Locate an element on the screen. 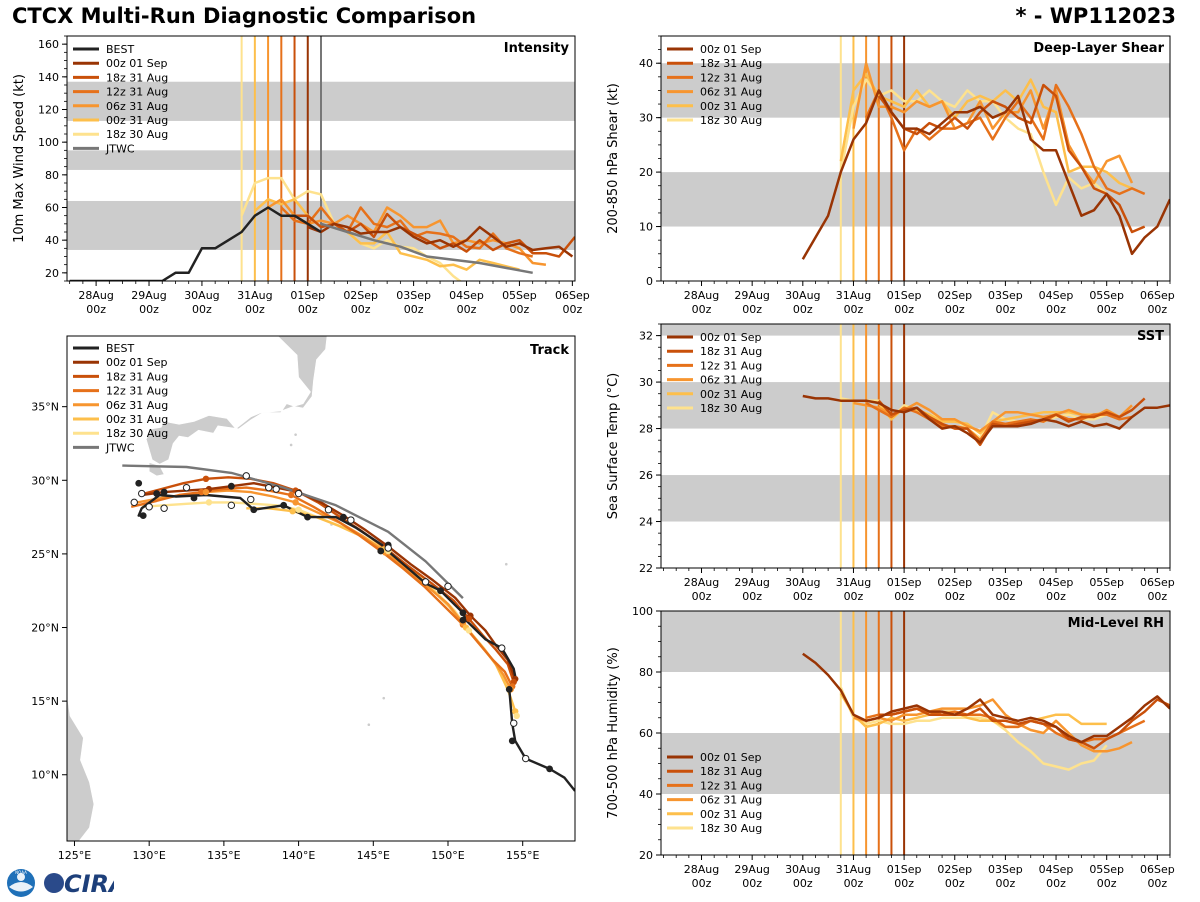  shear-xtick-label: 04Sep is located at coordinates (1056, 295).